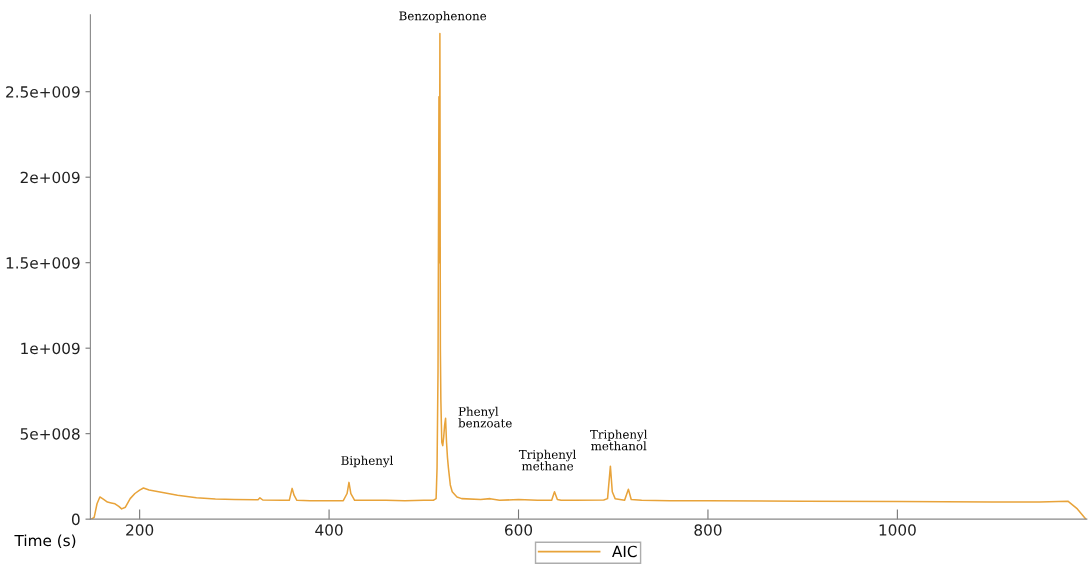  I want to click on annotation: Benzophenone, so click(443, 17).